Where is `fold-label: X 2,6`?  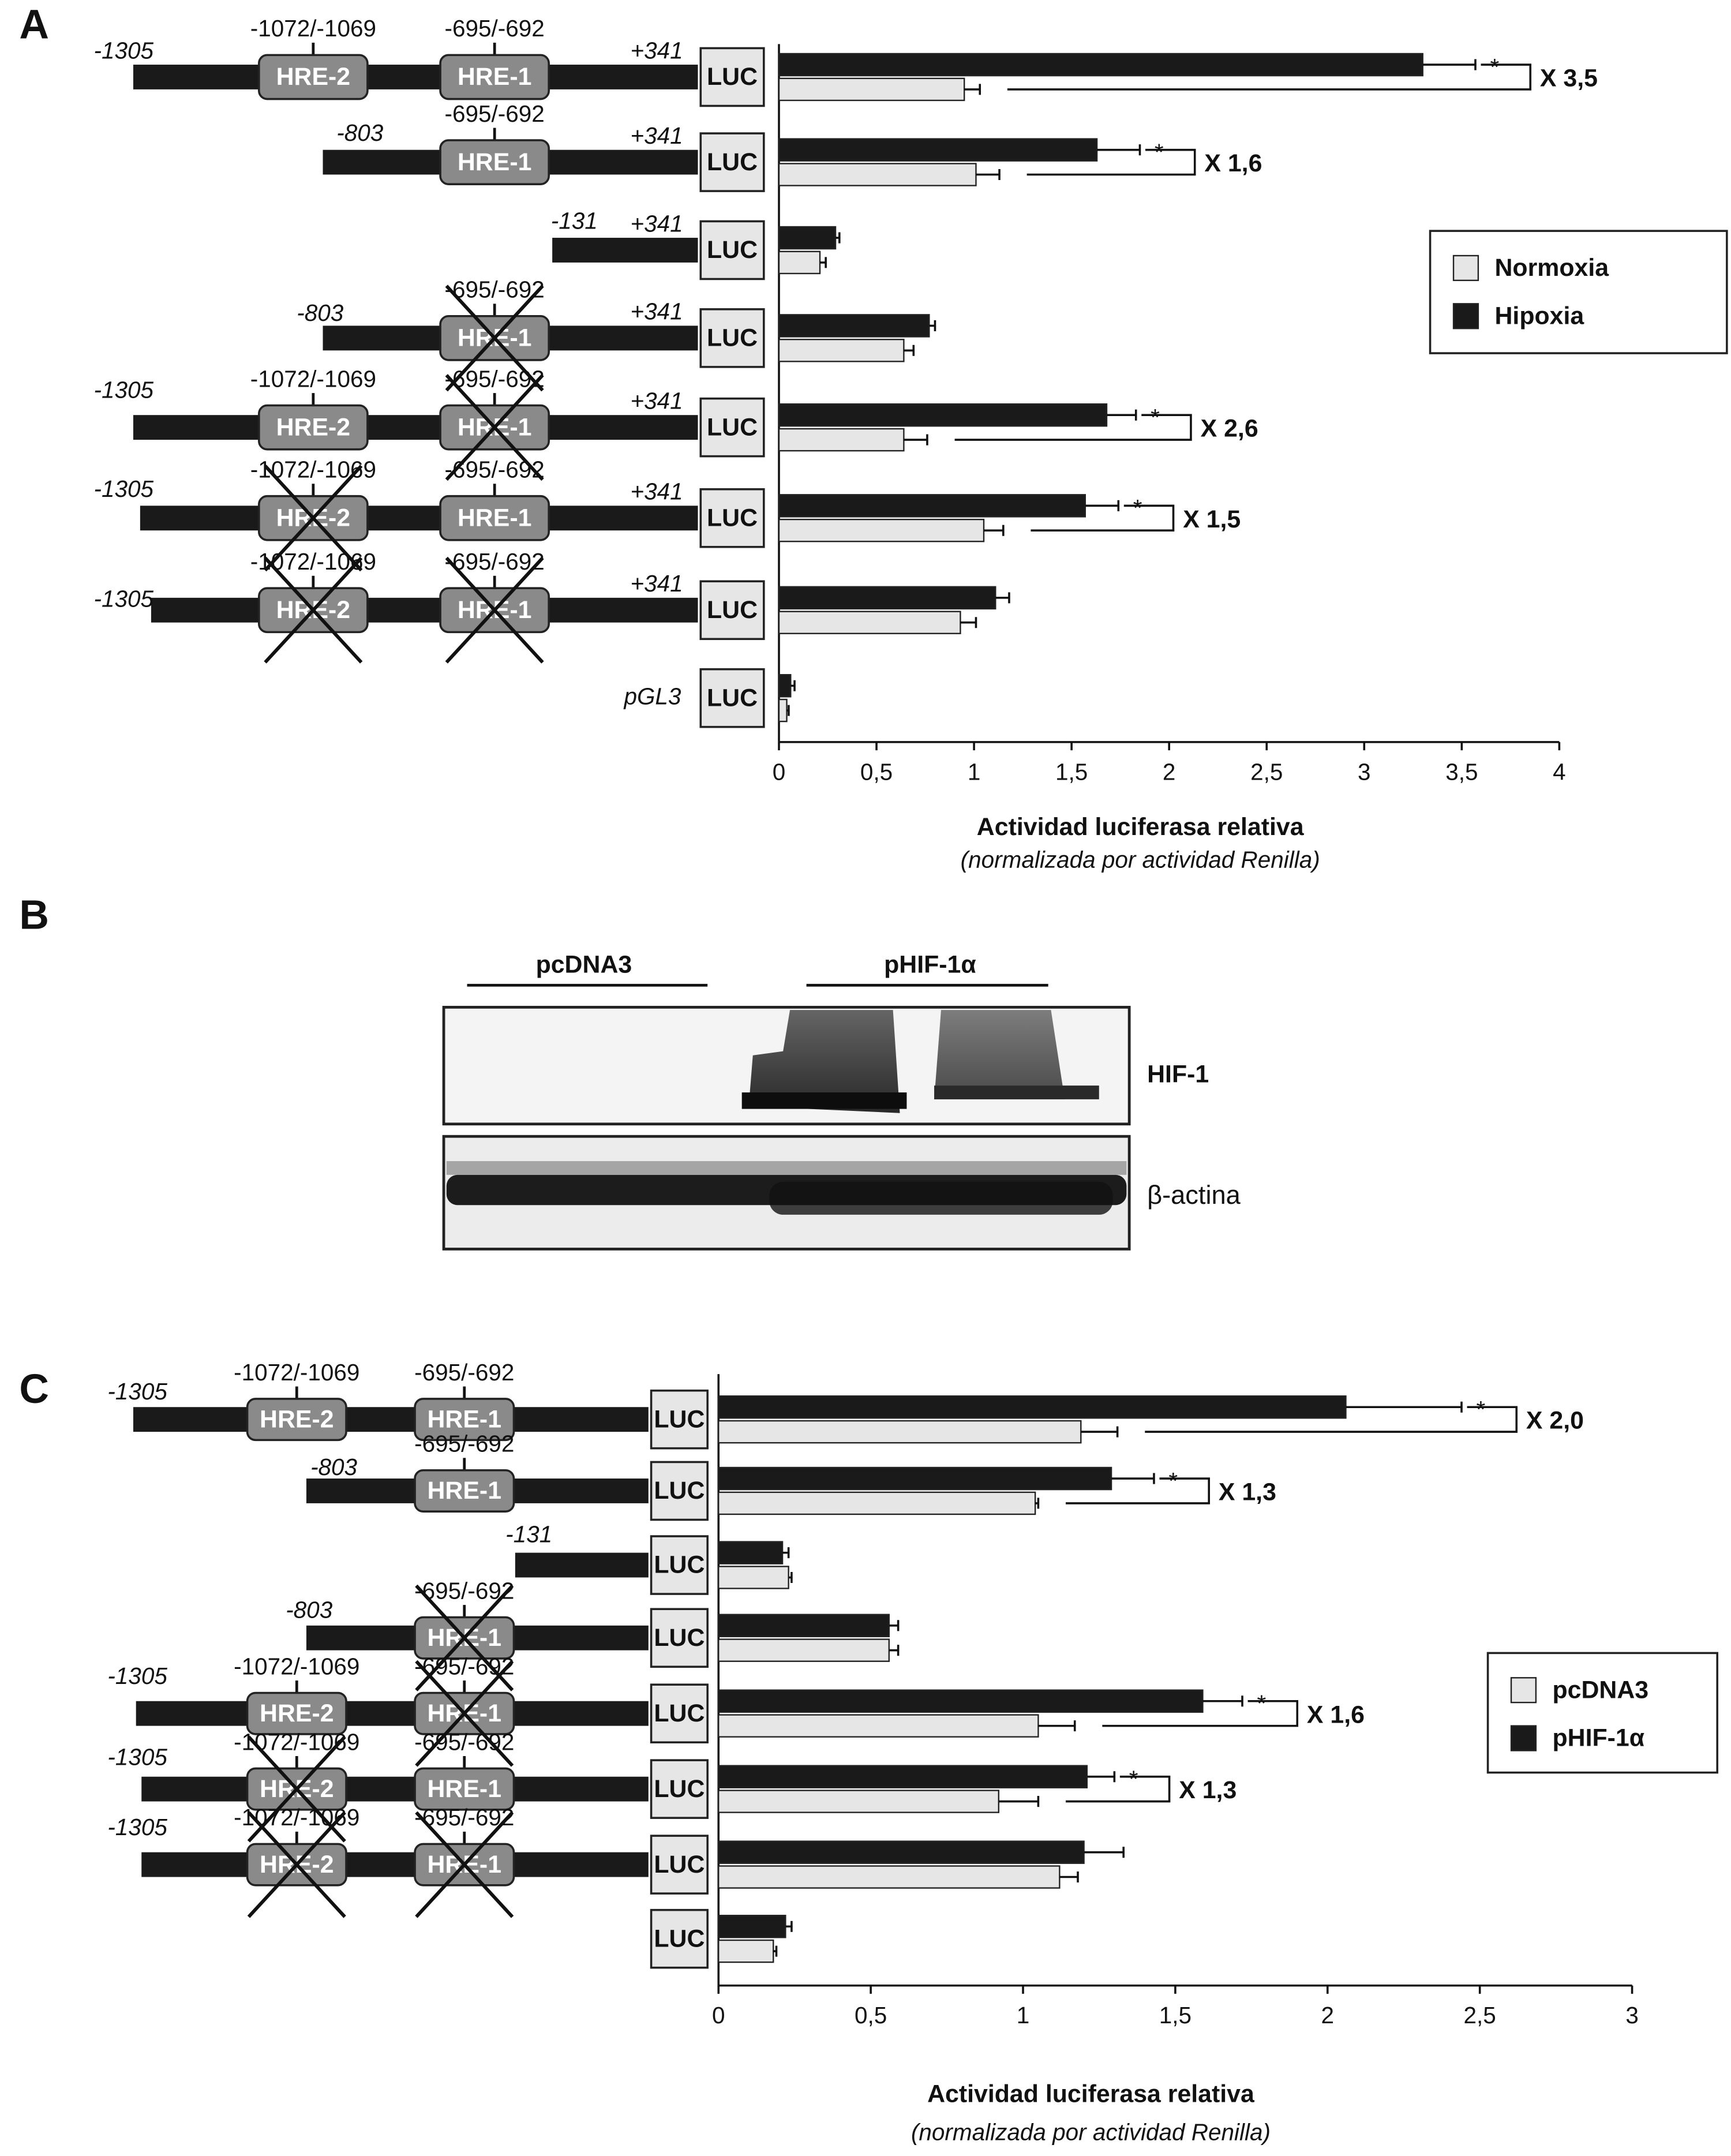 fold-label: X 2,6 is located at coordinates (1229, 429).